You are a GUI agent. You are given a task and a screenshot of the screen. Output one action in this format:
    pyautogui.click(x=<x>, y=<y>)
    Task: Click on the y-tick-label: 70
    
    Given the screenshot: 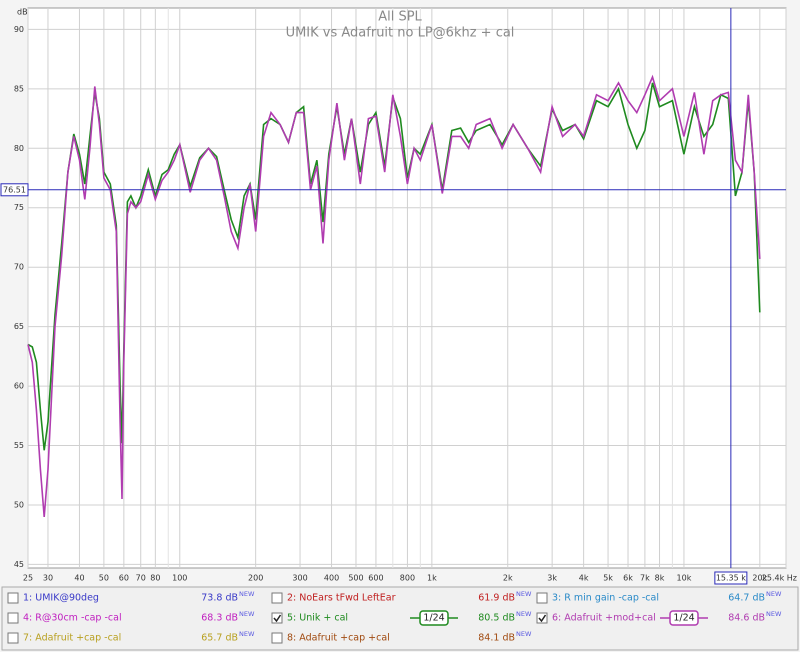 What is the action you would take?
    pyautogui.click(x=19, y=267)
    